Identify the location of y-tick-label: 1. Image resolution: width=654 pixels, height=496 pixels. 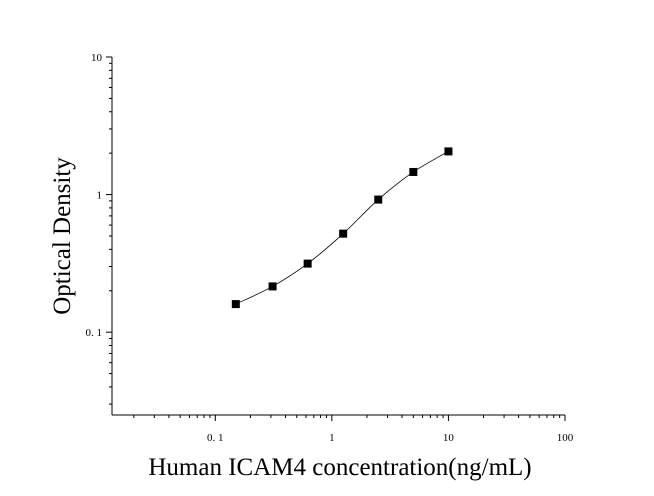
(100, 196).